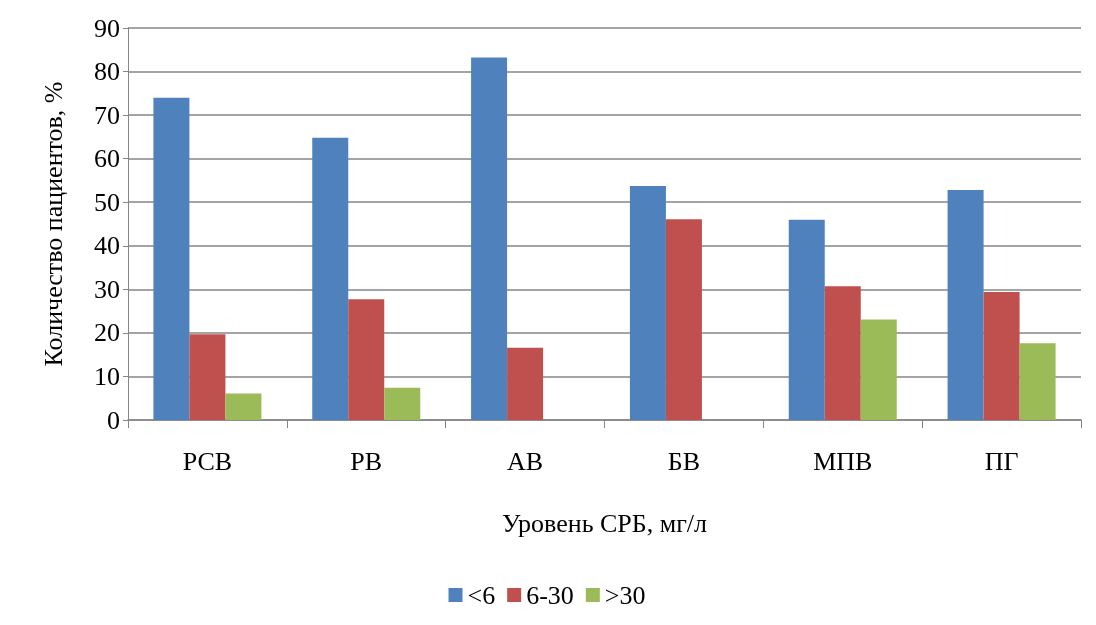 This screenshot has width=1096, height=625. I want to click on y-tick-label: 60, so click(107, 159).